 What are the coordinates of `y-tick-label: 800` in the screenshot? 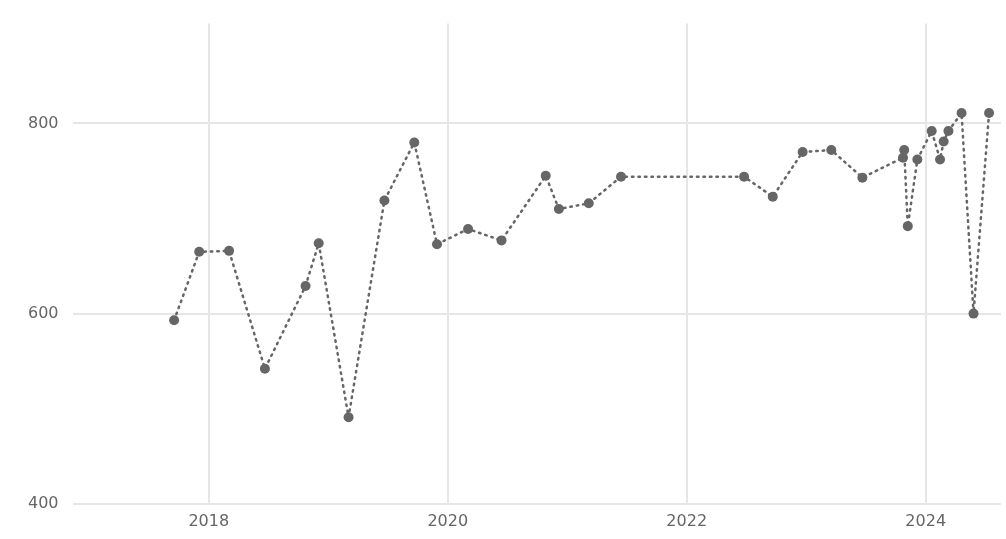 It's located at (43, 122).